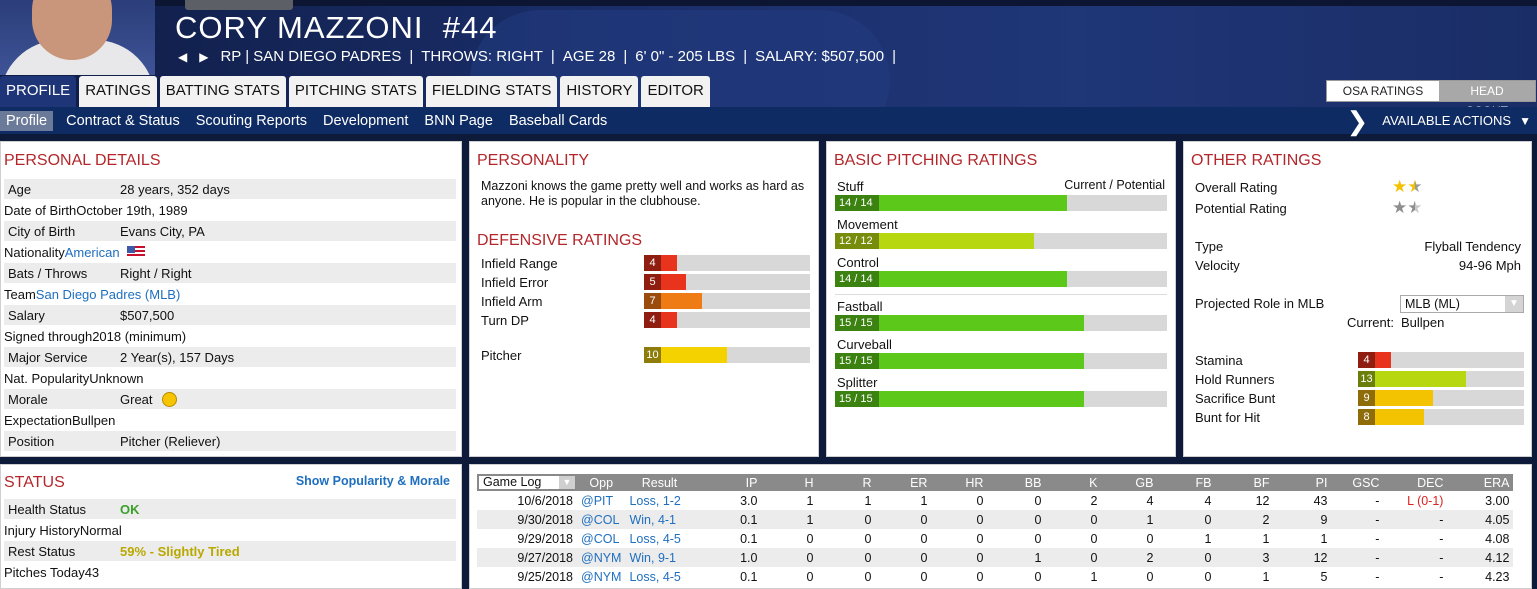 The width and height of the screenshot is (1537, 589). Describe the element at coordinates (659, 557) in the screenshot. I see `result-link: Win, 9-1` at that location.